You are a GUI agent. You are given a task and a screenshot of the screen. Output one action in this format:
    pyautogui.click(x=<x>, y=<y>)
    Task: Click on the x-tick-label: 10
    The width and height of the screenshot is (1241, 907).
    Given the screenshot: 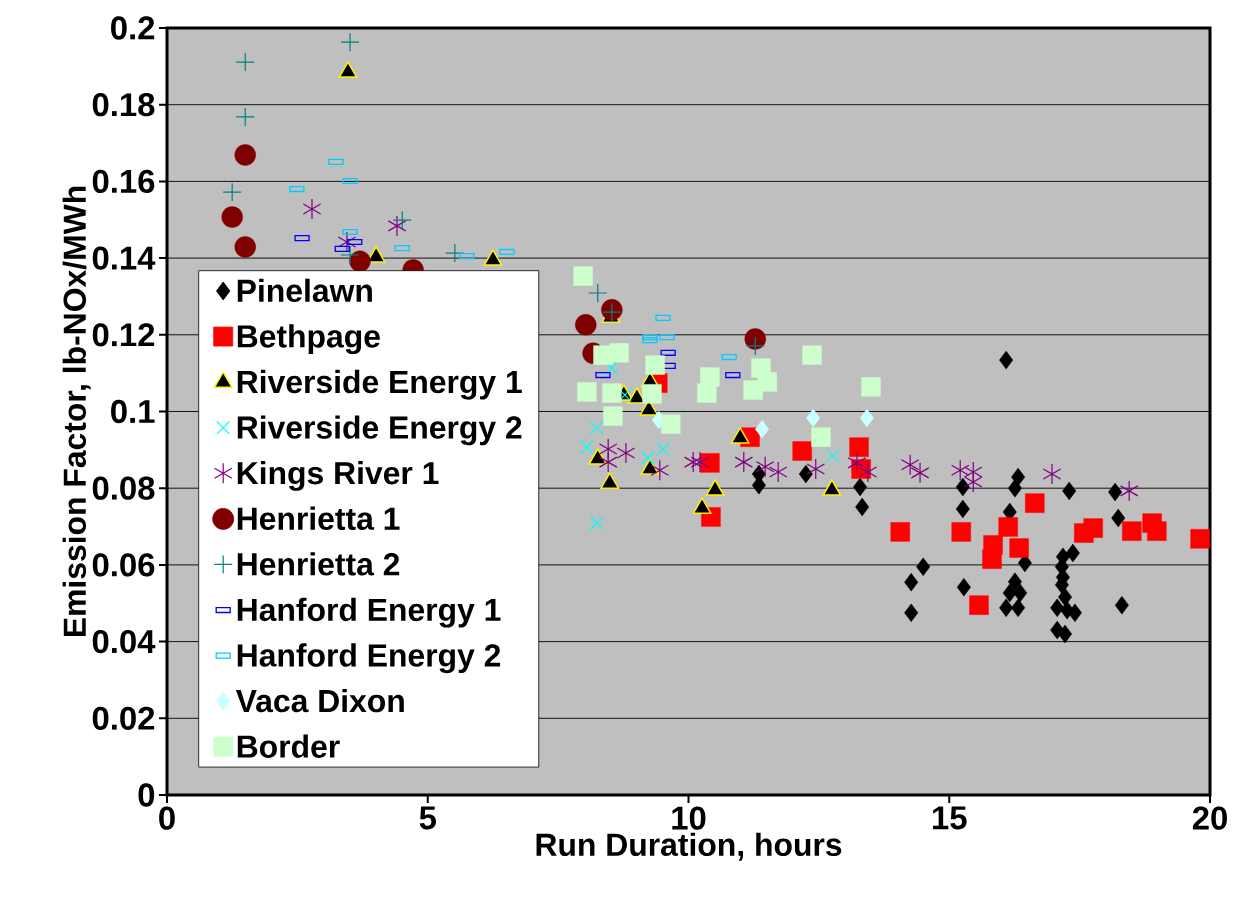 What is the action you would take?
    pyautogui.click(x=689, y=818)
    